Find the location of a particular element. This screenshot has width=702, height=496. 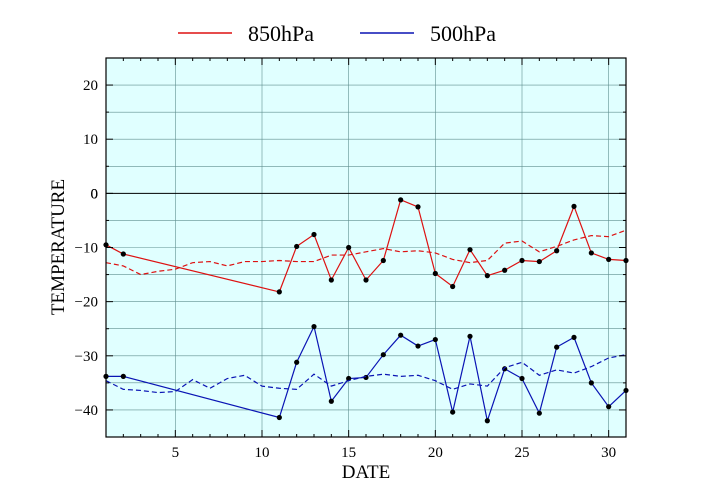

x-tick-label: 5 is located at coordinates (176, 453).